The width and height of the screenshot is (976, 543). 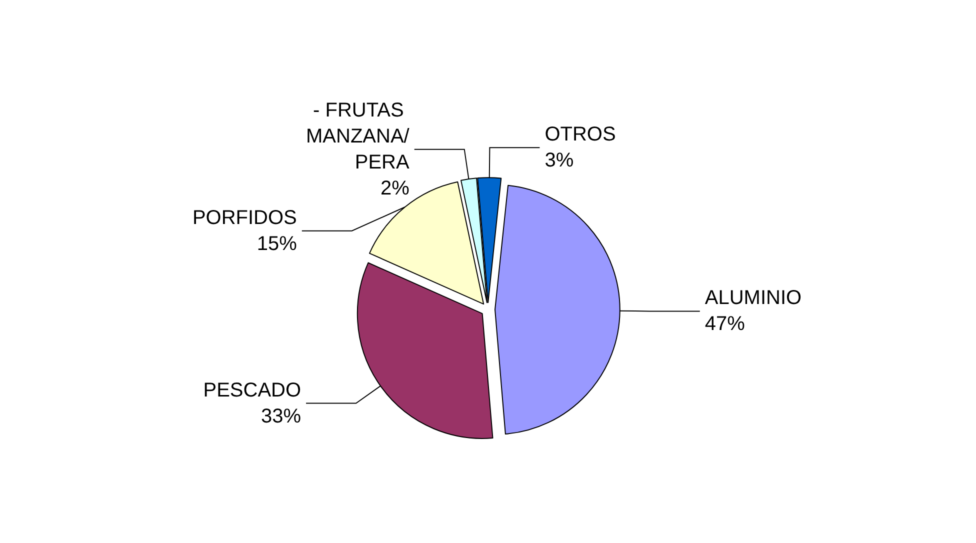 I want to click on data-label: 47%, so click(x=725, y=324).